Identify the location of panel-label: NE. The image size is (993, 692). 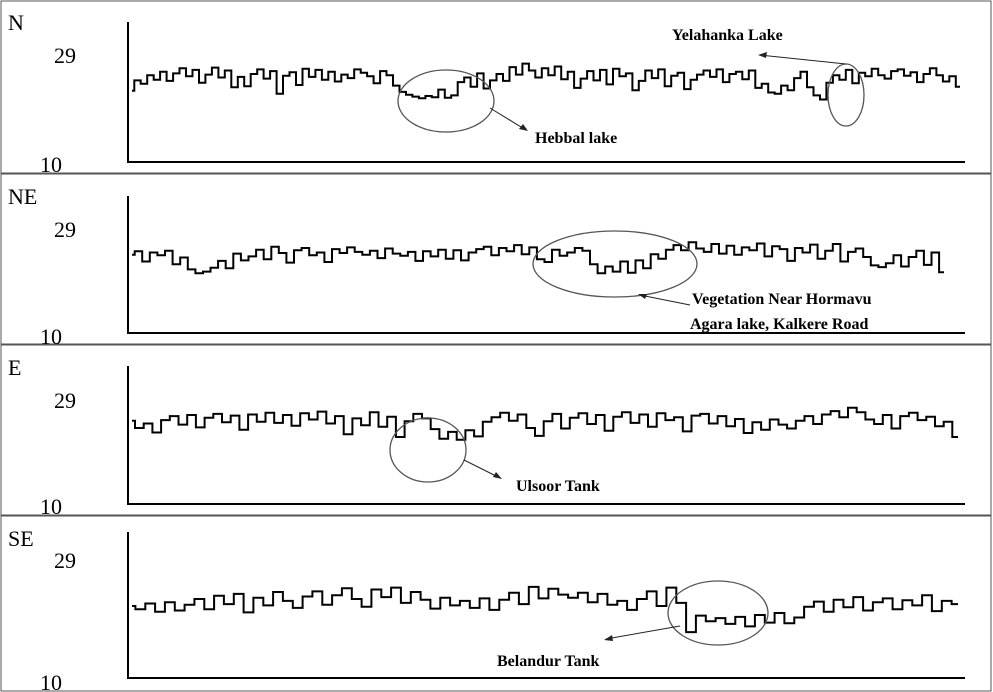
(22, 196).